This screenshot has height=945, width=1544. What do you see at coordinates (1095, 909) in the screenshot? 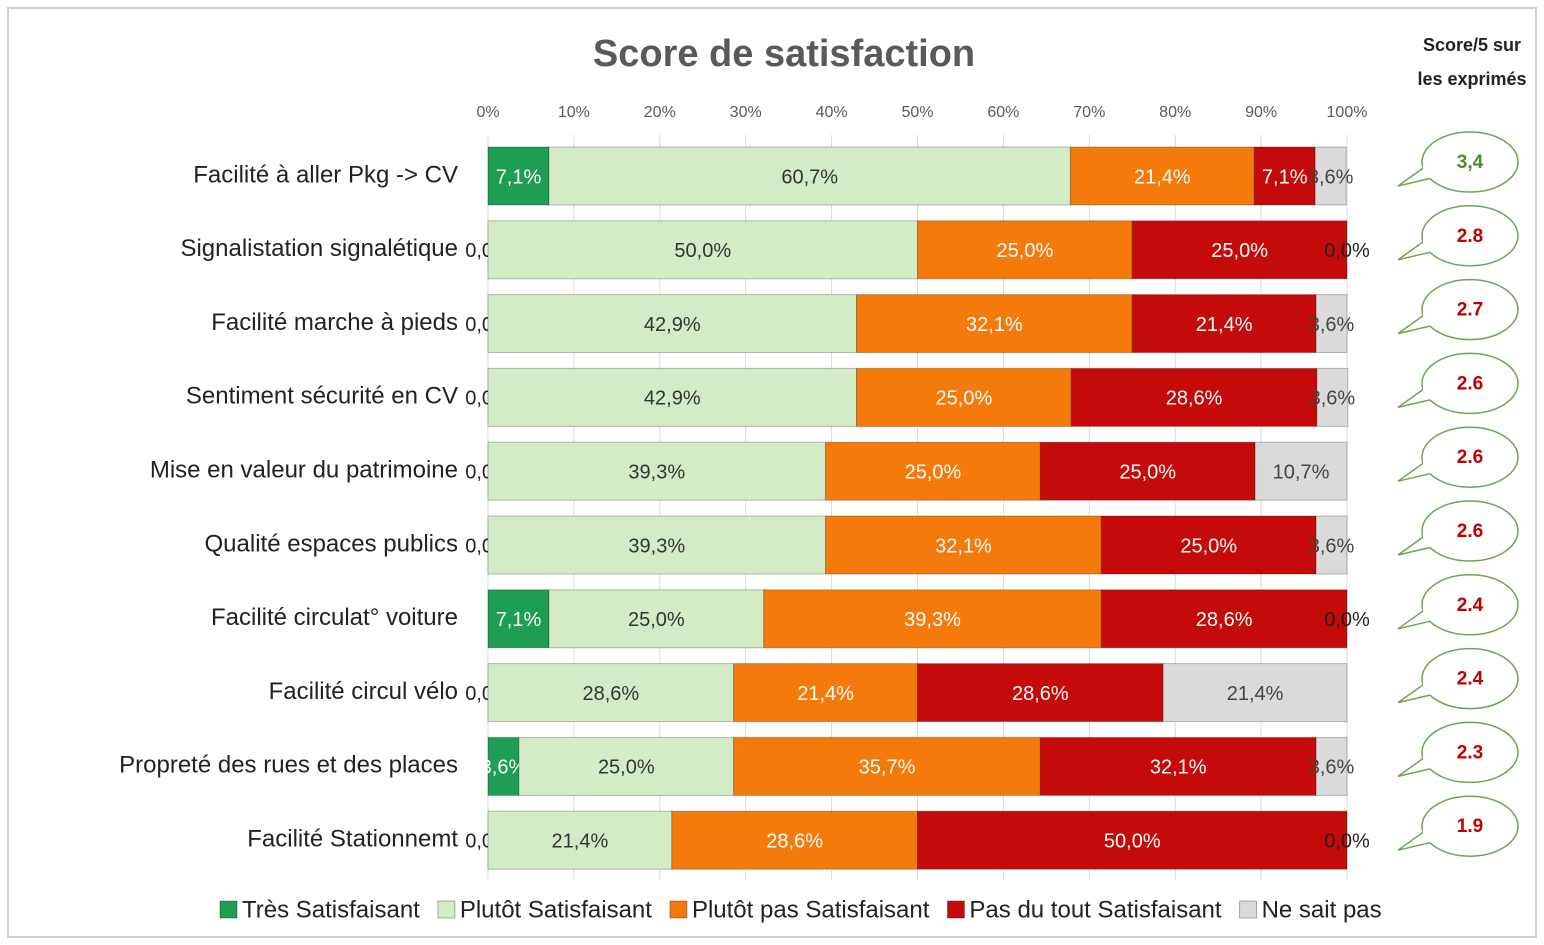
I see `legend-label: Pas du tout Satisfaisant` at bounding box center [1095, 909].